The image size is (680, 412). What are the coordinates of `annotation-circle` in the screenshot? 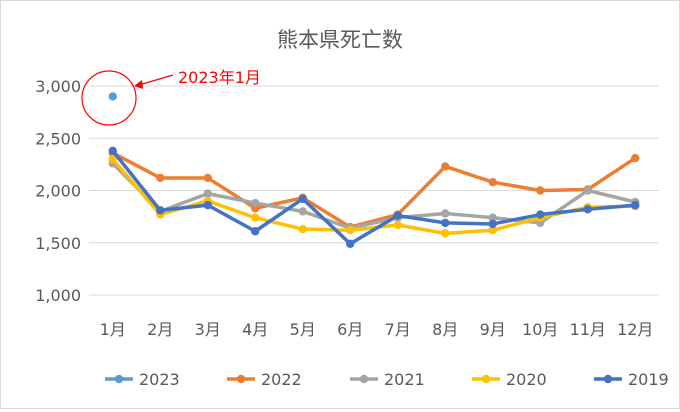 It's located at (109, 98).